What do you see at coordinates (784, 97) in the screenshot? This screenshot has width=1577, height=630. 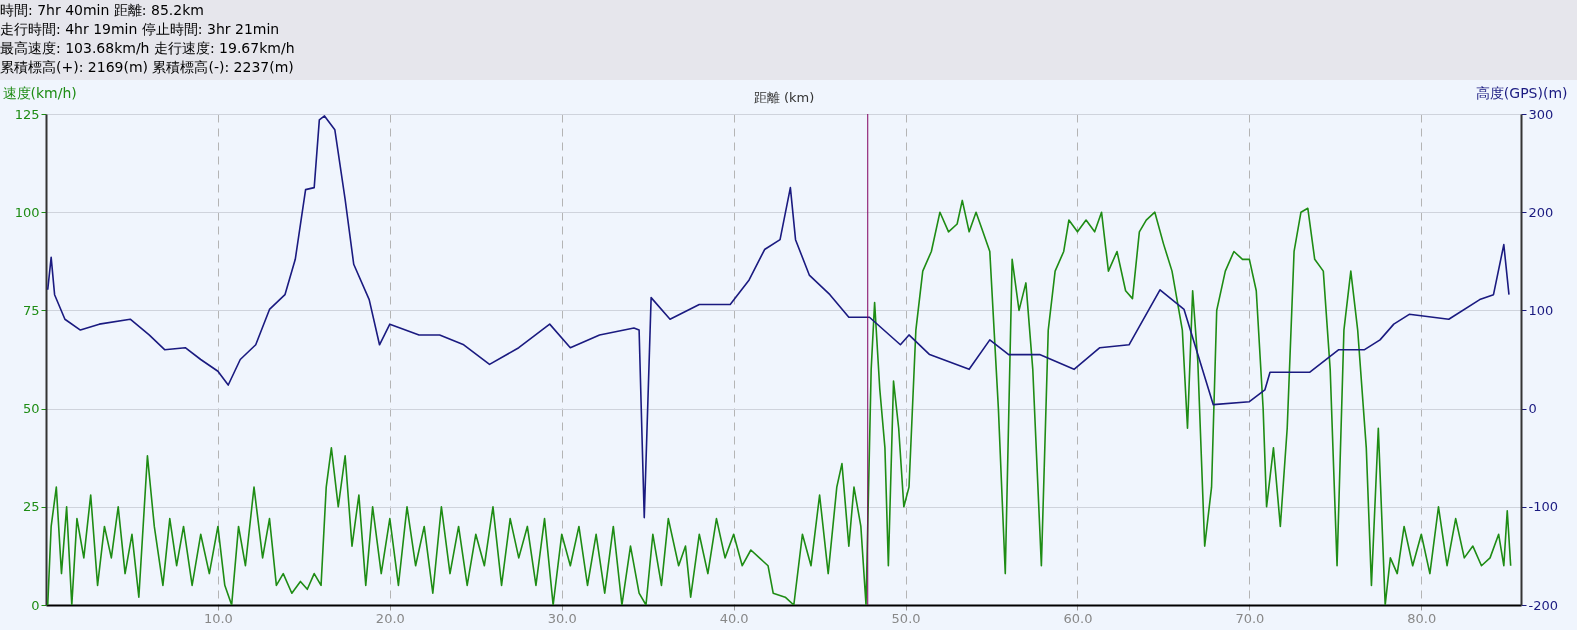 I see `x-axis-title: 距離 (km)` at bounding box center [784, 97].